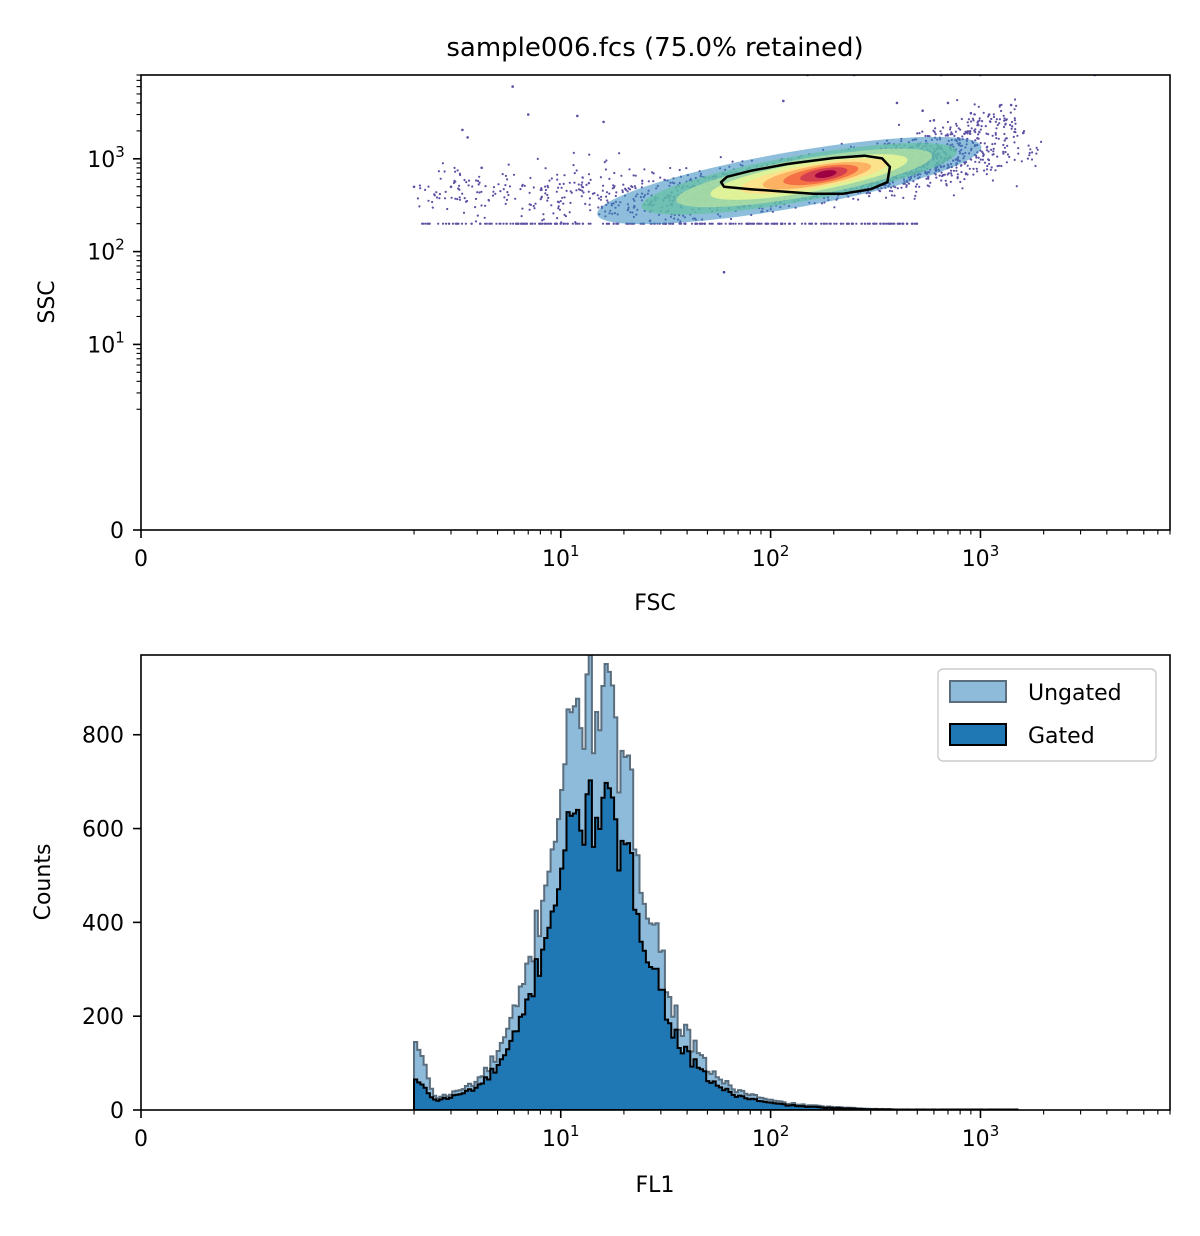 The width and height of the screenshot is (1200, 1236). I want to click on gate-contour, so click(805, 175).